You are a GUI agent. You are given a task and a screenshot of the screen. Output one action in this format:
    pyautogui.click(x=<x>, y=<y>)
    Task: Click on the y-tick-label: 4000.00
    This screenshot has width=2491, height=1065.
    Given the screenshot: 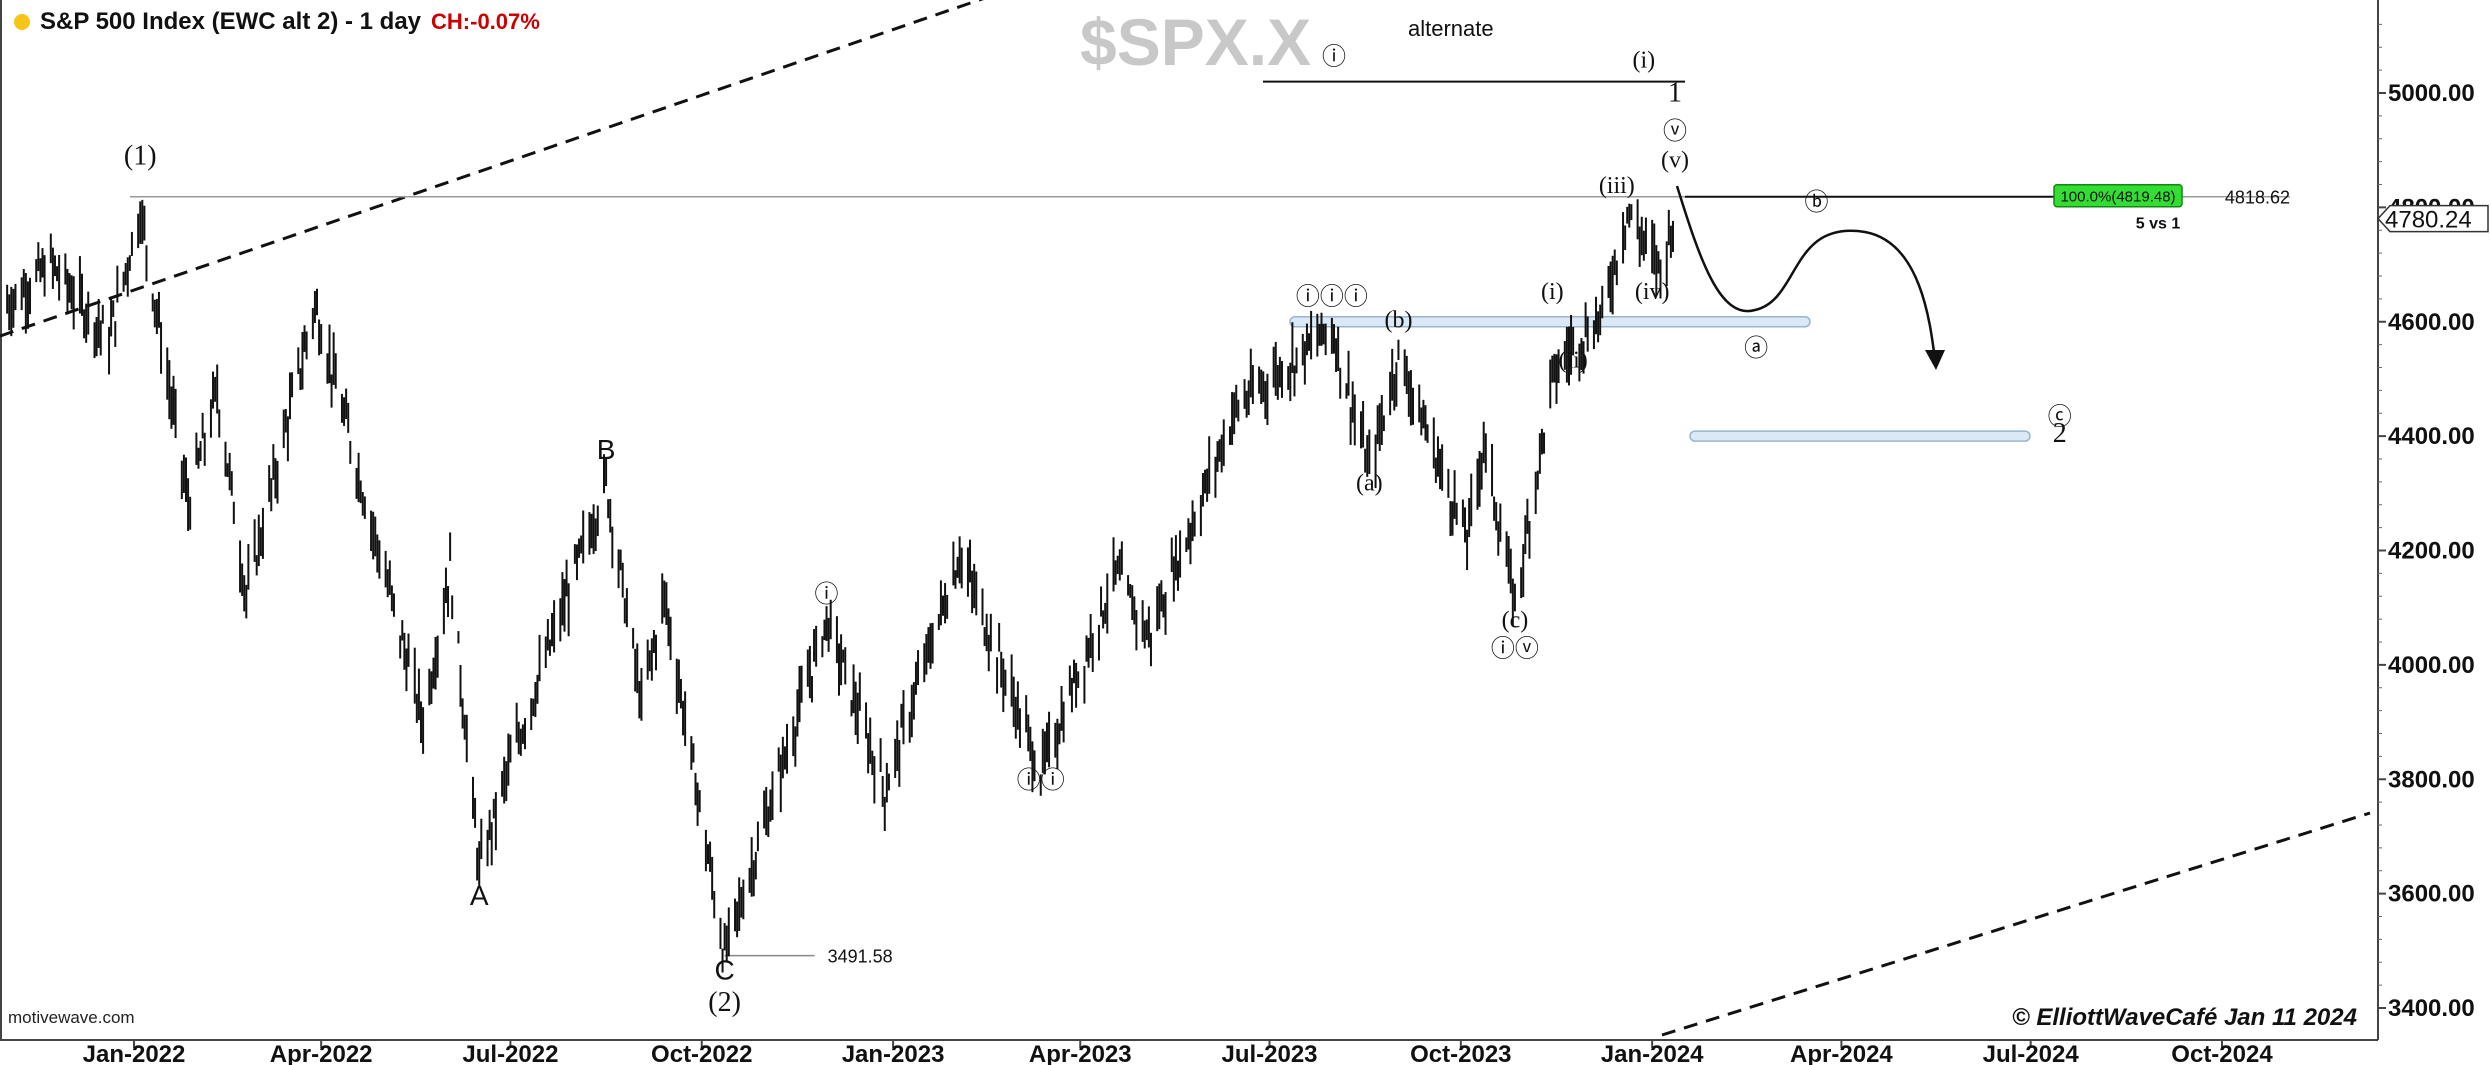 What is the action you would take?
    pyautogui.click(x=2431, y=665)
    